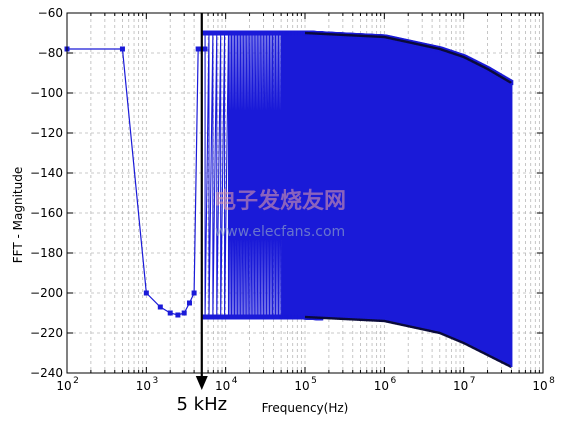 This screenshot has height=426, width=563. Describe the element at coordinates (473, 381) in the screenshot. I see `x-tick-exponent: 7` at that location.